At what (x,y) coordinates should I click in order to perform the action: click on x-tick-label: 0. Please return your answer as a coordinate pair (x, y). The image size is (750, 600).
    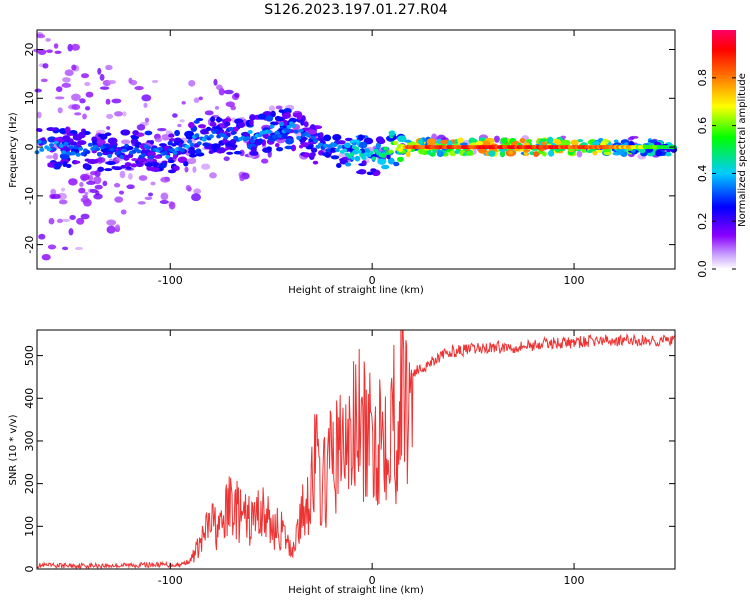
    Looking at the image, I should click on (372, 580).